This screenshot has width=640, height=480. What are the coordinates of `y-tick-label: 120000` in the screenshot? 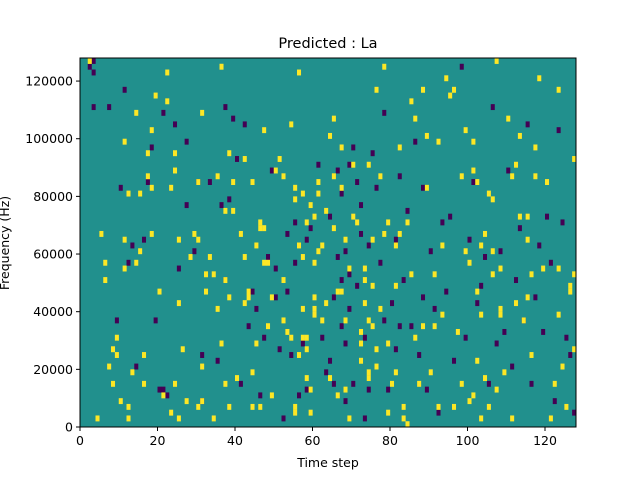 It's located at (49, 81).